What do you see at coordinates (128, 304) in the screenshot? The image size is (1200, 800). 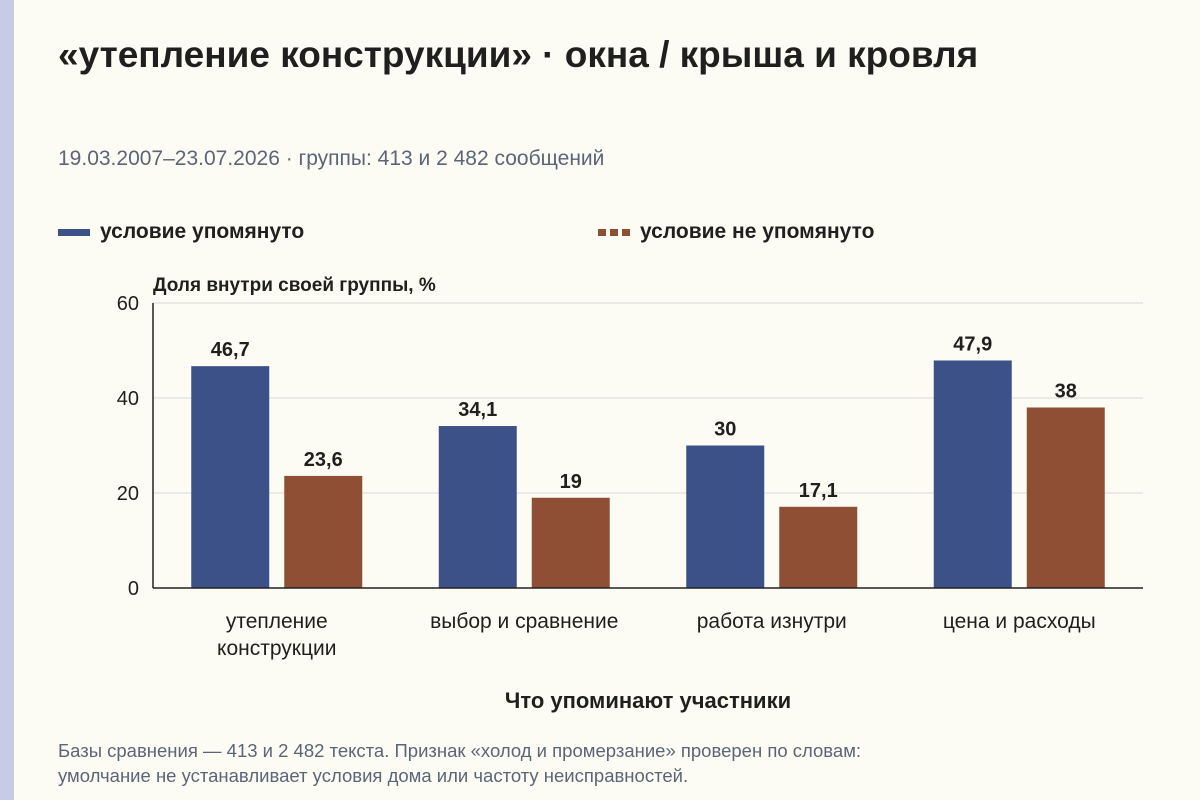 I see `y-tick-label: 60` at bounding box center [128, 304].